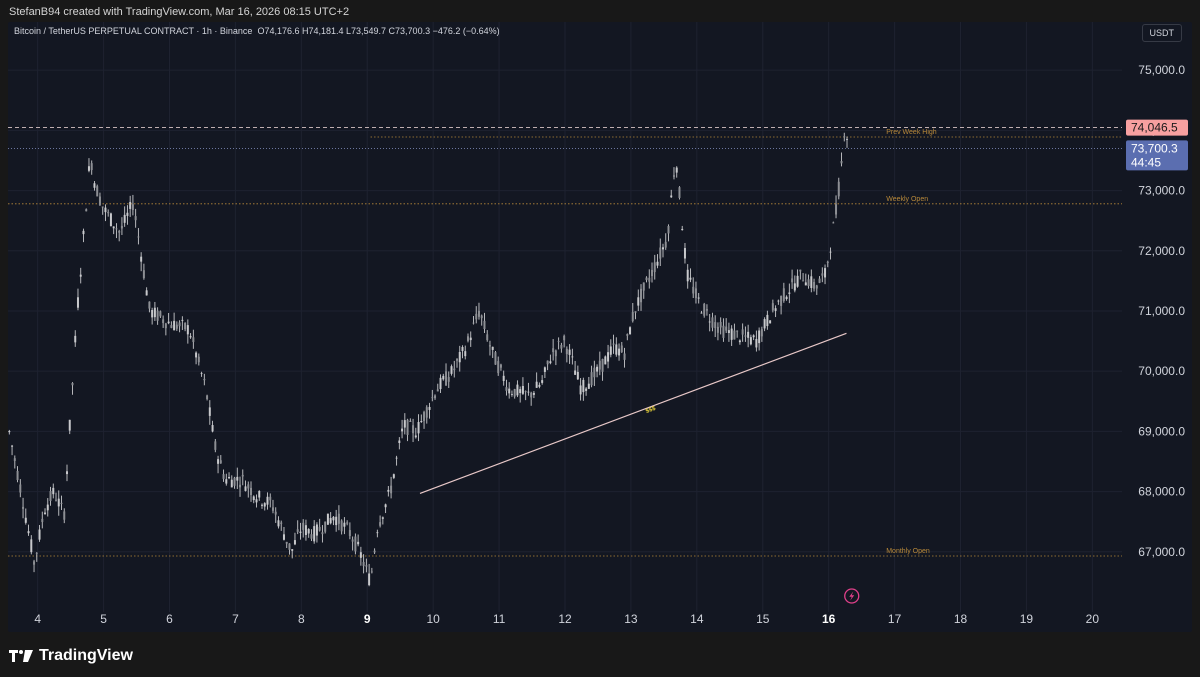  Describe the element at coordinates (1027, 619) in the screenshot. I see `x-tick-label: 19` at that location.